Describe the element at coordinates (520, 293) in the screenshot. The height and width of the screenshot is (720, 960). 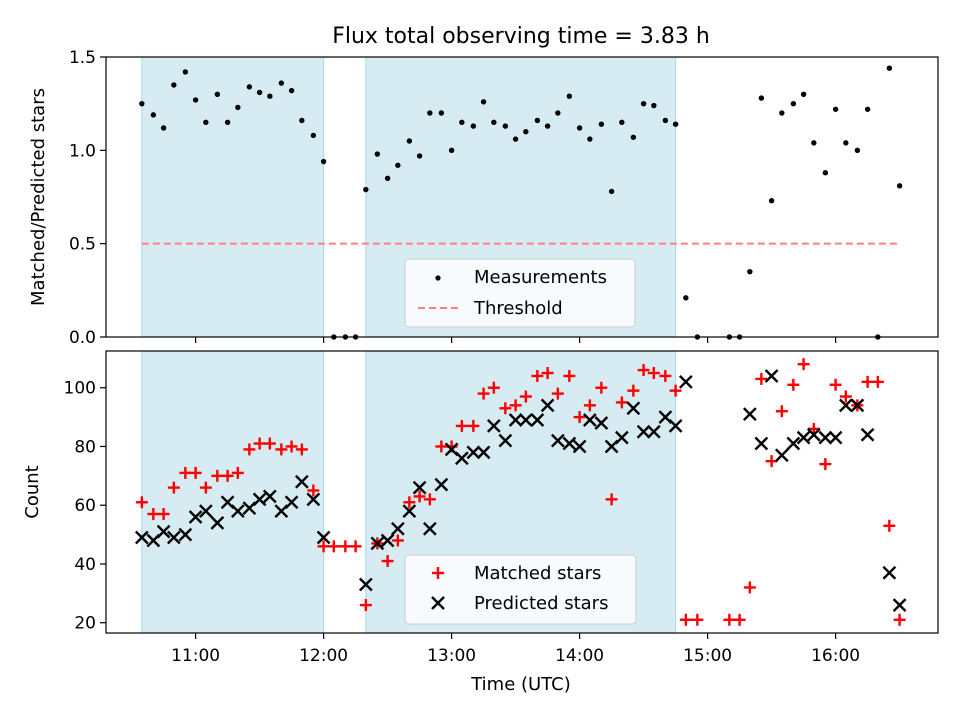
I see `top-legend-box` at that location.